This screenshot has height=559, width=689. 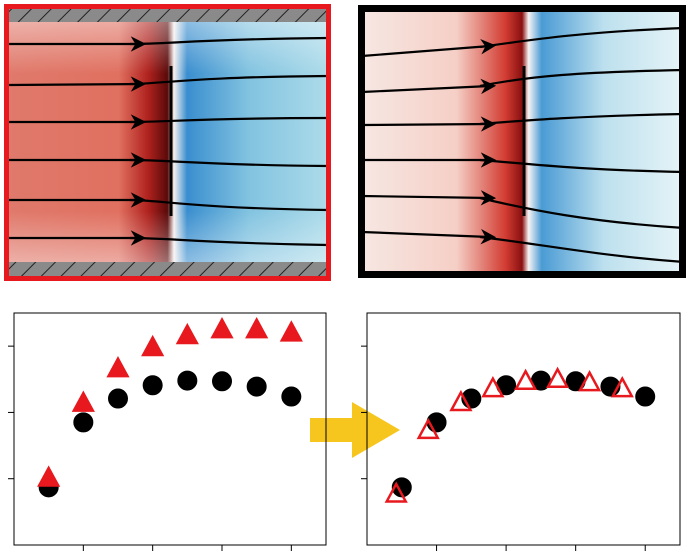 What do you see at coordinates (355, 430) in the screenshot?
I see `arrow` at bounding box center [355, 430].